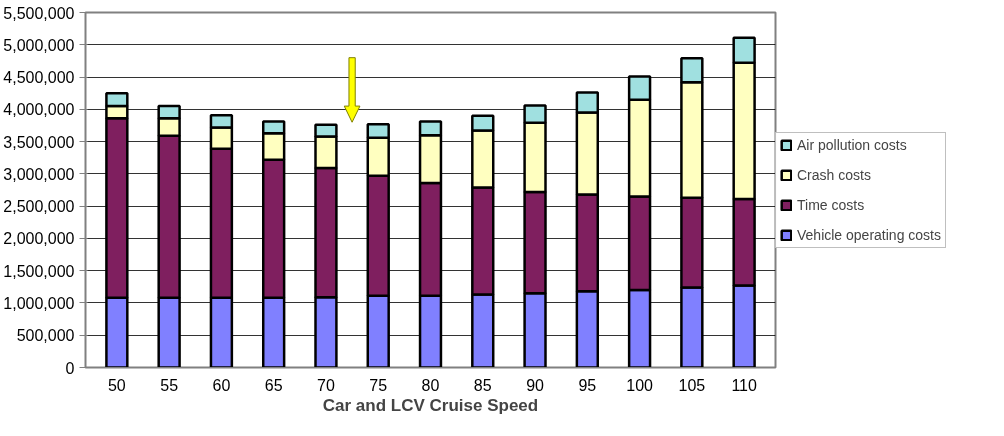 The image size is (1004, 436). What do you see at coordinates (869, 234) in the screenshot?
I see `legend-label: Vehicle operating costs` at bounding box center [869, 234].